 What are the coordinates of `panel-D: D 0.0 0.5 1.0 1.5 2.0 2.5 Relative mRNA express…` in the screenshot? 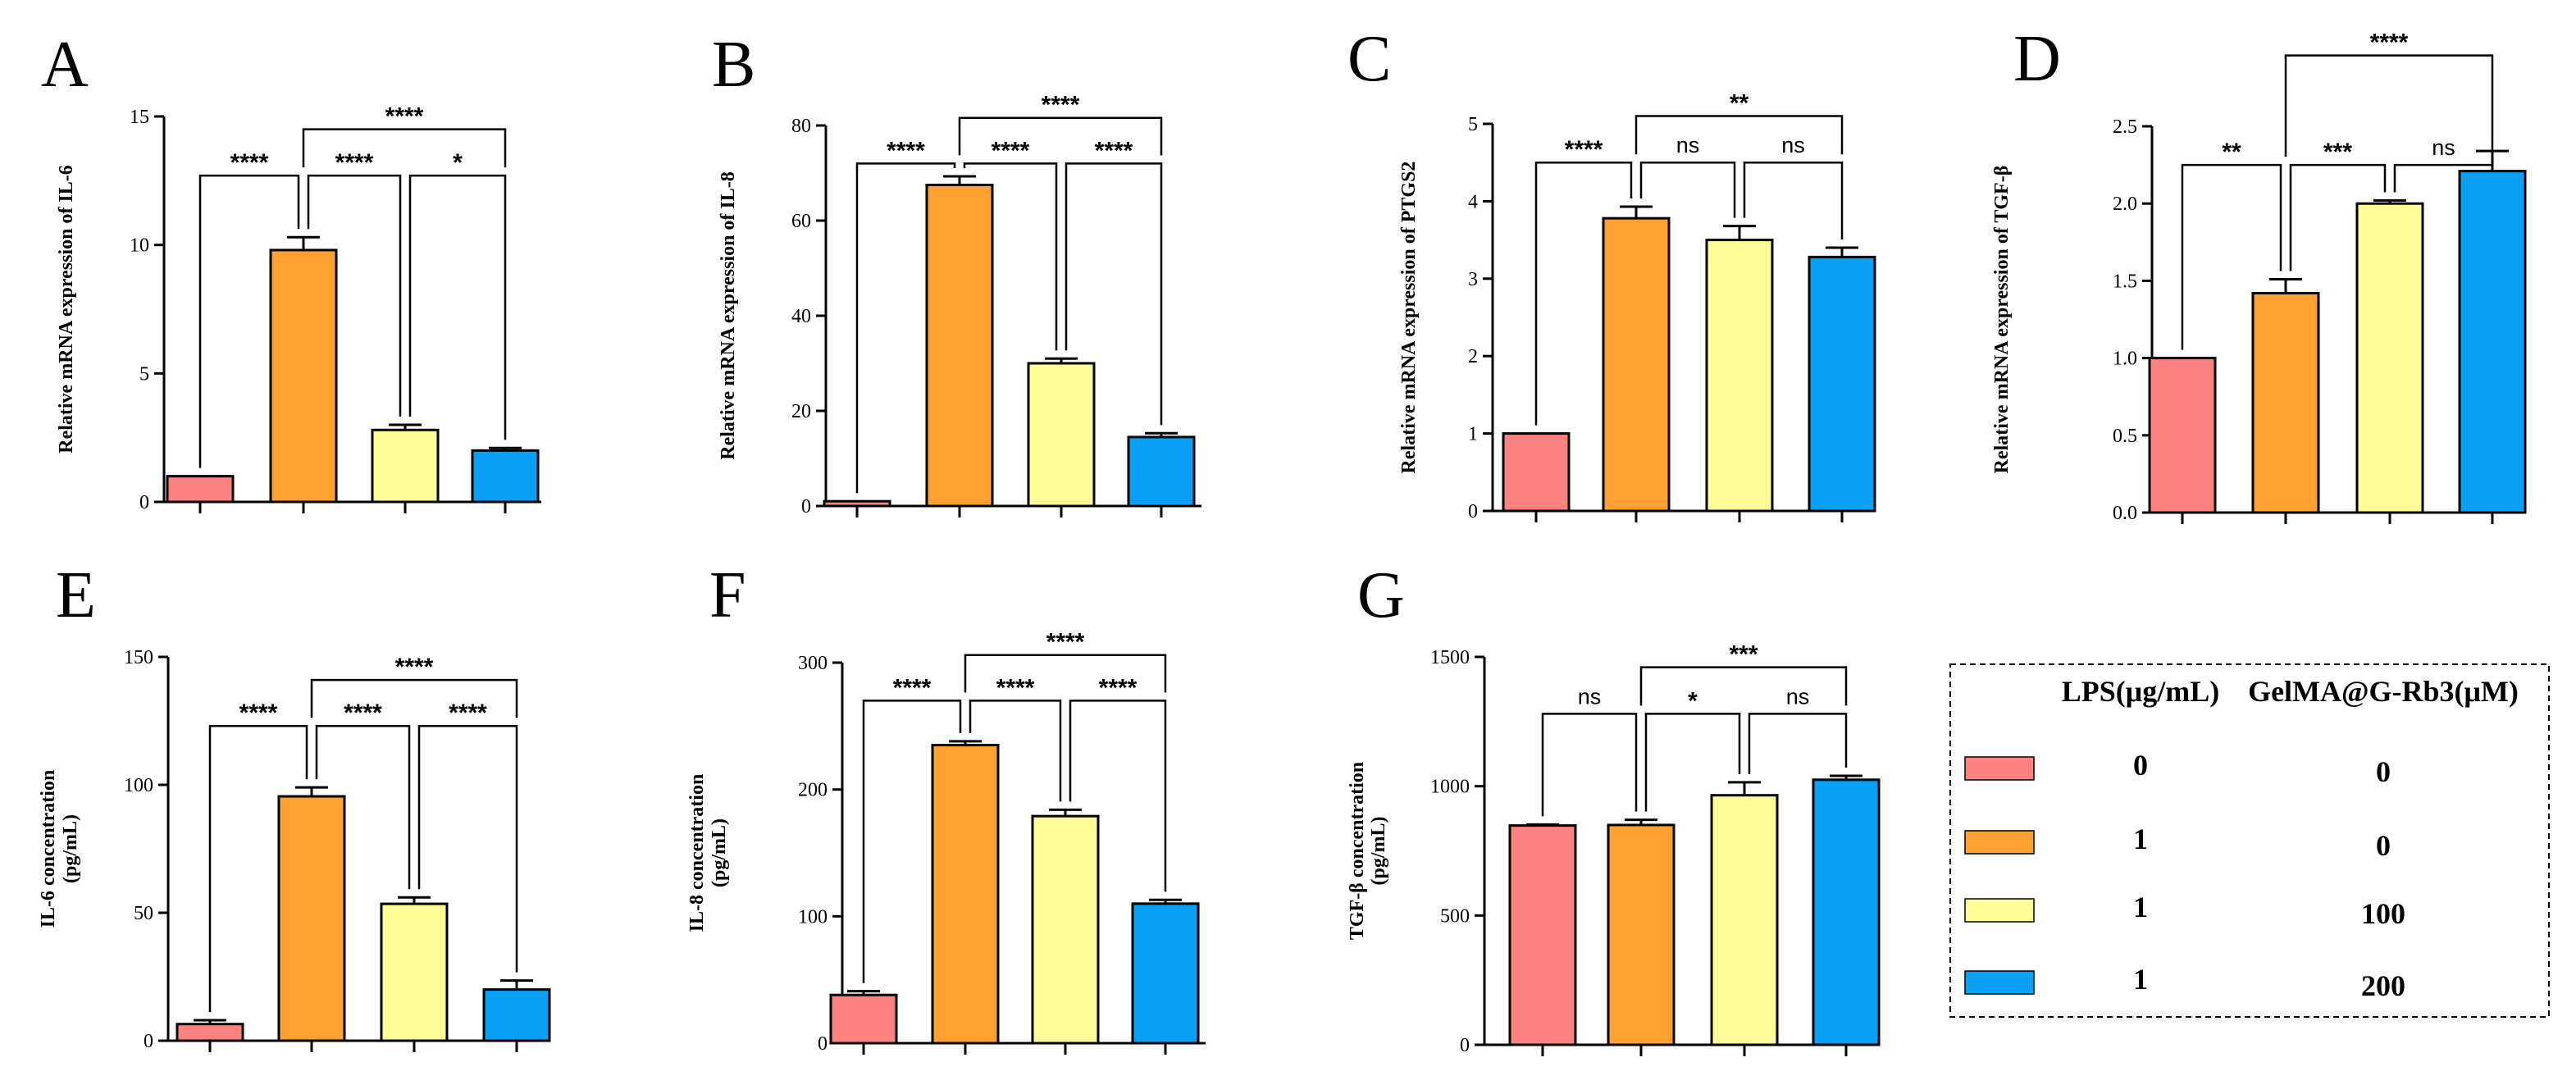 It's located at (2259, 273).